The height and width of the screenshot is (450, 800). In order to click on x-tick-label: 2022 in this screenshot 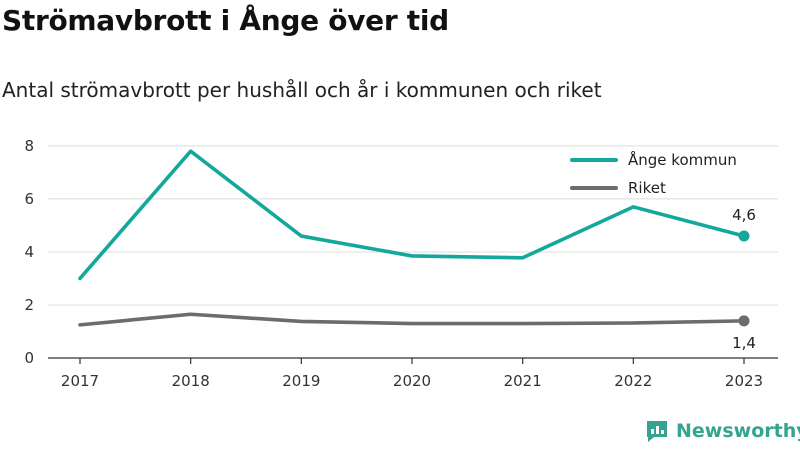, I will do `click(633, 381)`.